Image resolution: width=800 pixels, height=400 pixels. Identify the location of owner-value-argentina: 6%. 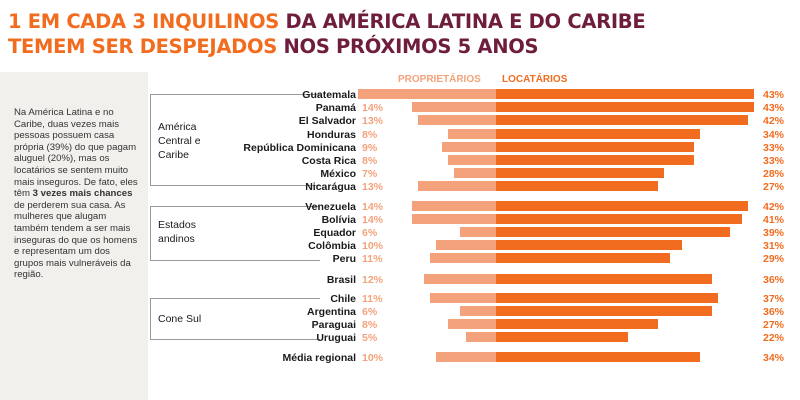
(370, 312).